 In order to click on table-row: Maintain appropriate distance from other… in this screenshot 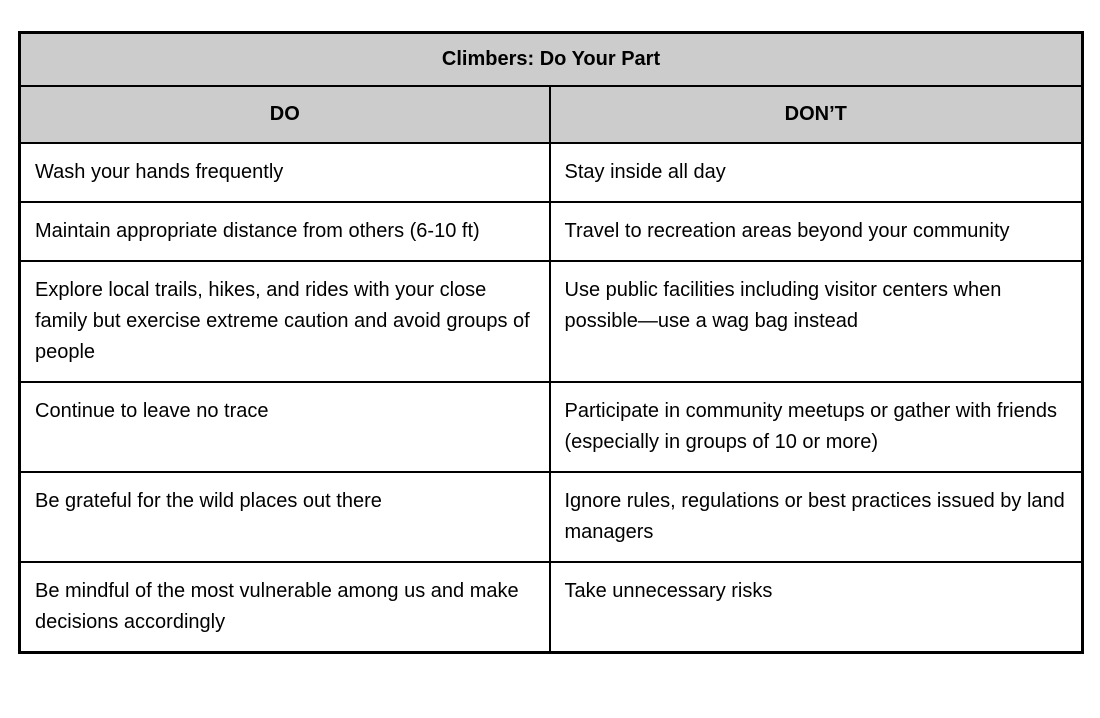, I will do `click(551, 231)`.